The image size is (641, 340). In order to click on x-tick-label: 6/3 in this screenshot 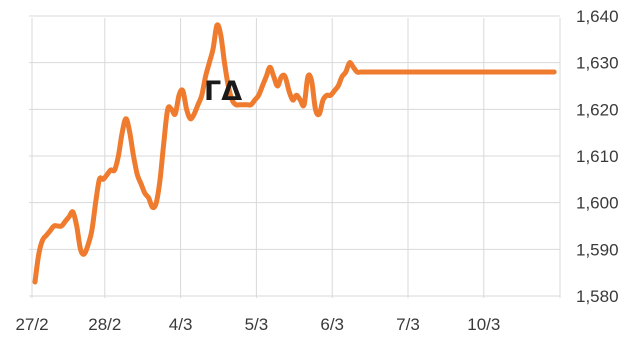, I will do `click(332, 324)`.